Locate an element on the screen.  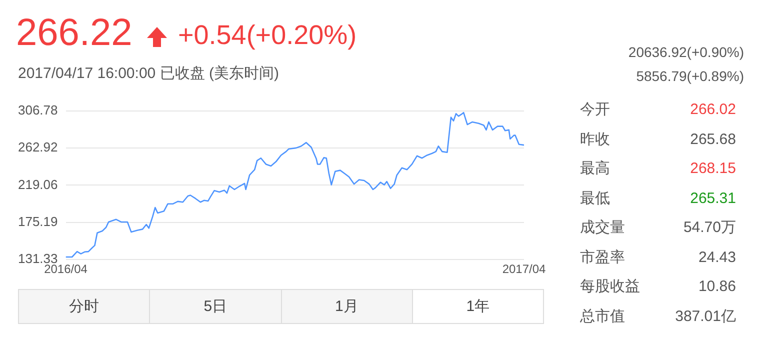
text: 成交量 is located at coordinates (602, 228).